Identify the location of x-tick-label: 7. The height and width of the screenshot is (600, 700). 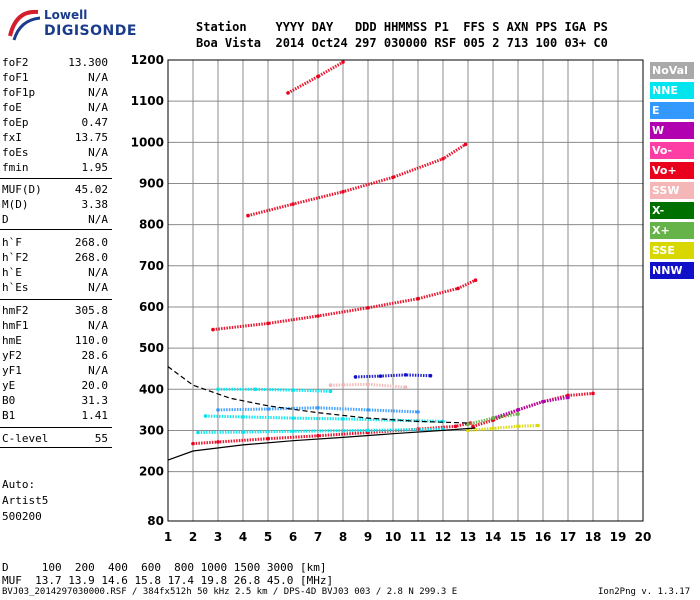
(318, 537).